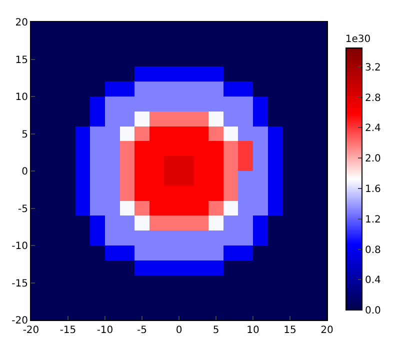  What do you see at coordinates (327, 330) in the screenshot?
I see `x-tick-label: 20` at bounding box center [327, 330].